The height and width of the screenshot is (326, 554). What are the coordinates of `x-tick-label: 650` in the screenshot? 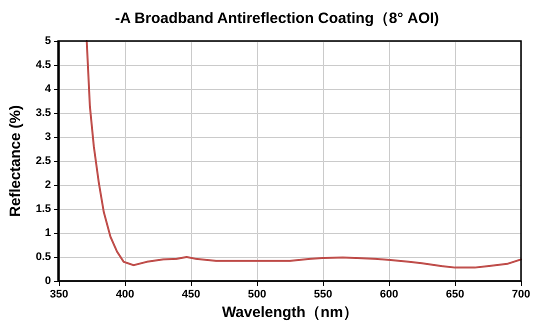 It's located at (455, 294).